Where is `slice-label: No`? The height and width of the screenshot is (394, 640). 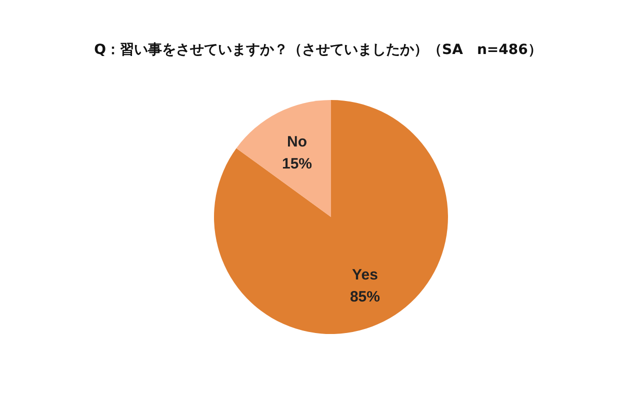
slice-label: No is located at coordinates (297, 141).